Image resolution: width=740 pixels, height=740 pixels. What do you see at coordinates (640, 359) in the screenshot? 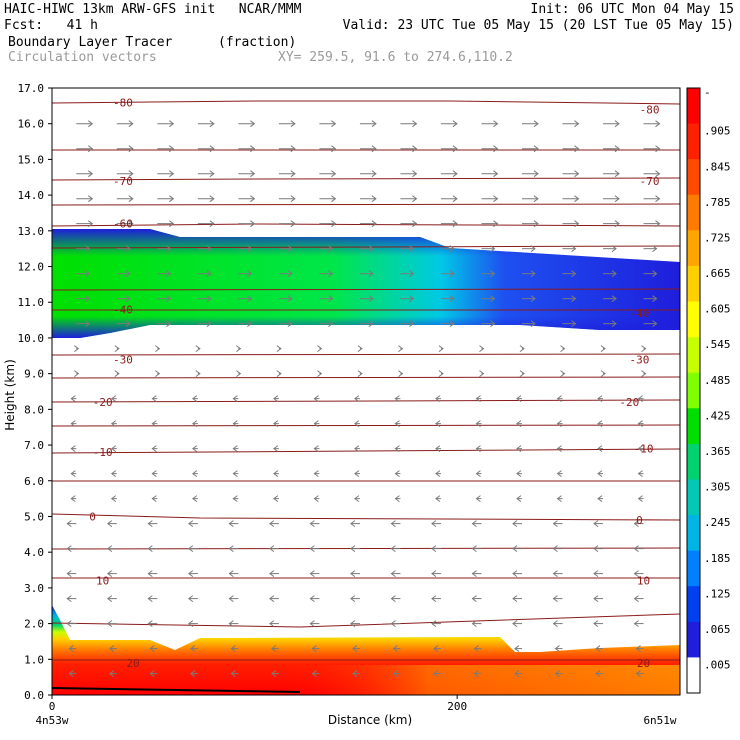
I see `contour-label: -30` at bounding box center [640, 359].